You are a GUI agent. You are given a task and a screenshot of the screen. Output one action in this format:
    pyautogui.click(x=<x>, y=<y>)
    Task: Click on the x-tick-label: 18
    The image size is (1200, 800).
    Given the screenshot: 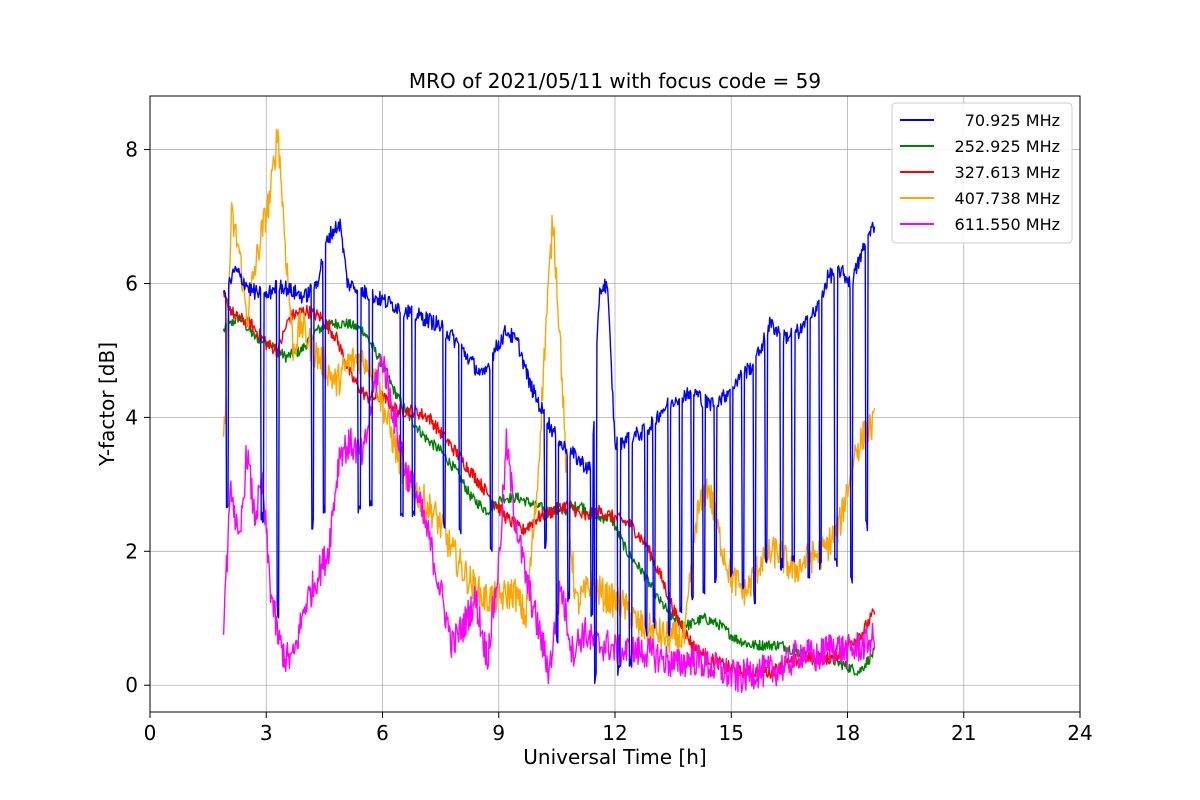 What is the action you would take?
    pyautogui.click(x=847, y=733)
    